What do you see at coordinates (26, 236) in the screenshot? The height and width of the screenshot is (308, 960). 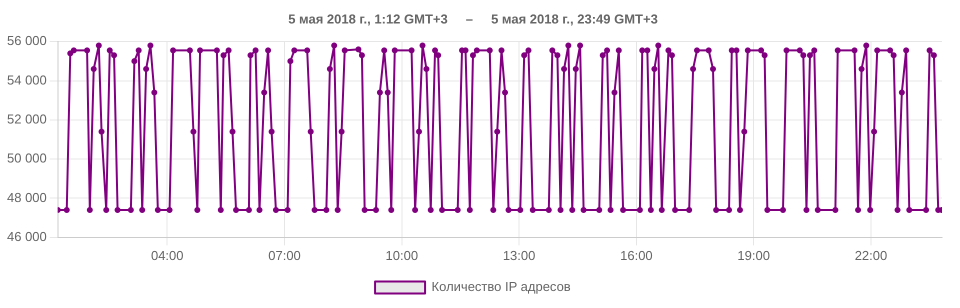 I see `y-tick-label: 46 000` at bounding box center [26, 236].